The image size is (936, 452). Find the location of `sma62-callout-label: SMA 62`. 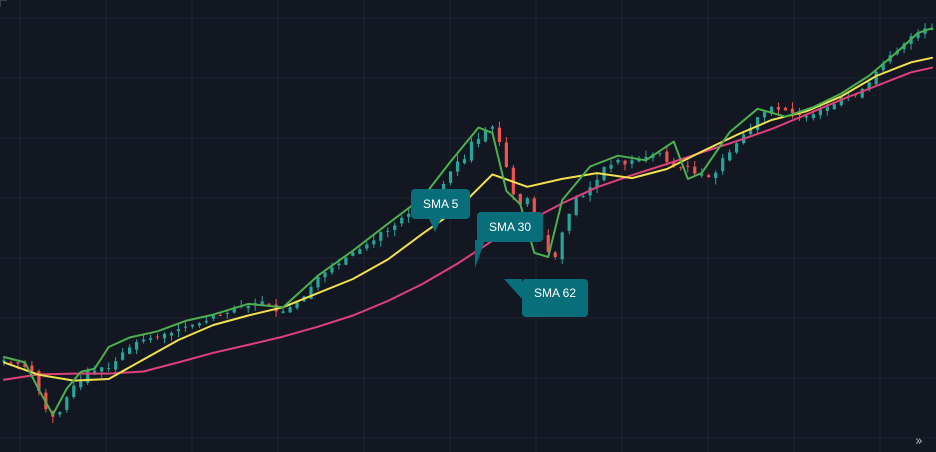

sma62-callout-label: SMA 62 is located at coordinates (555, 293).